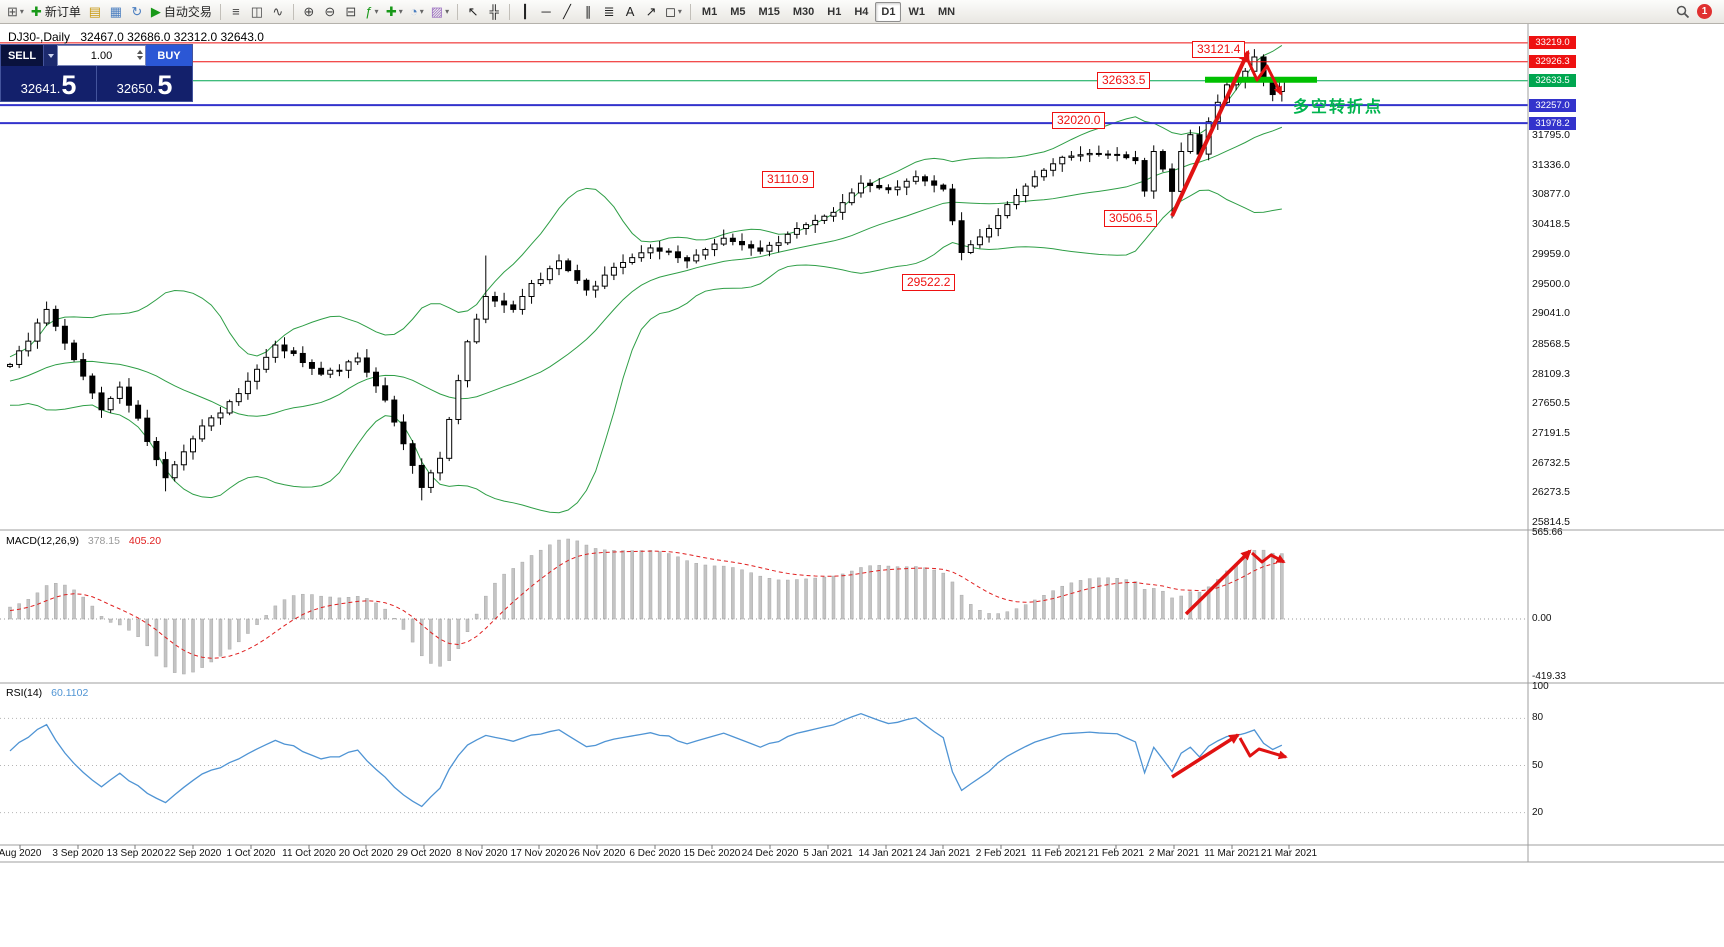 The height and width of the screenshot is (947, 1724). Describe the element at coordinates (525, 12) in the screenshot. I see `vertical-line-button: ┃` at that location.